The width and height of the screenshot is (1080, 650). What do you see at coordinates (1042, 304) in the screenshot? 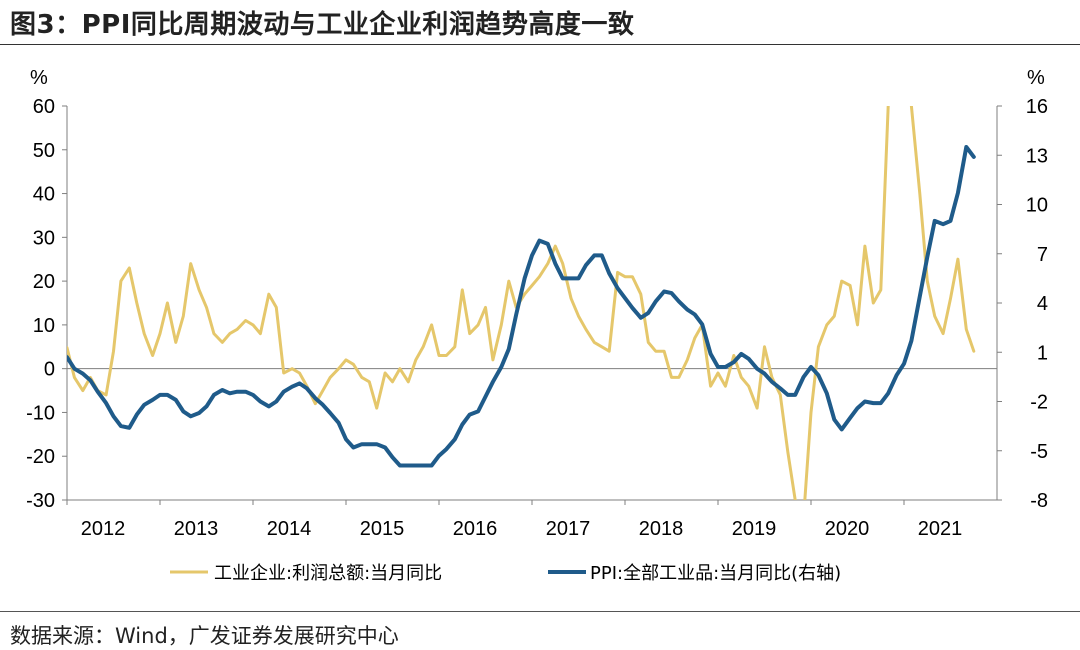
I see `right-tick-label: 4` at bounding box center [1042, 304].